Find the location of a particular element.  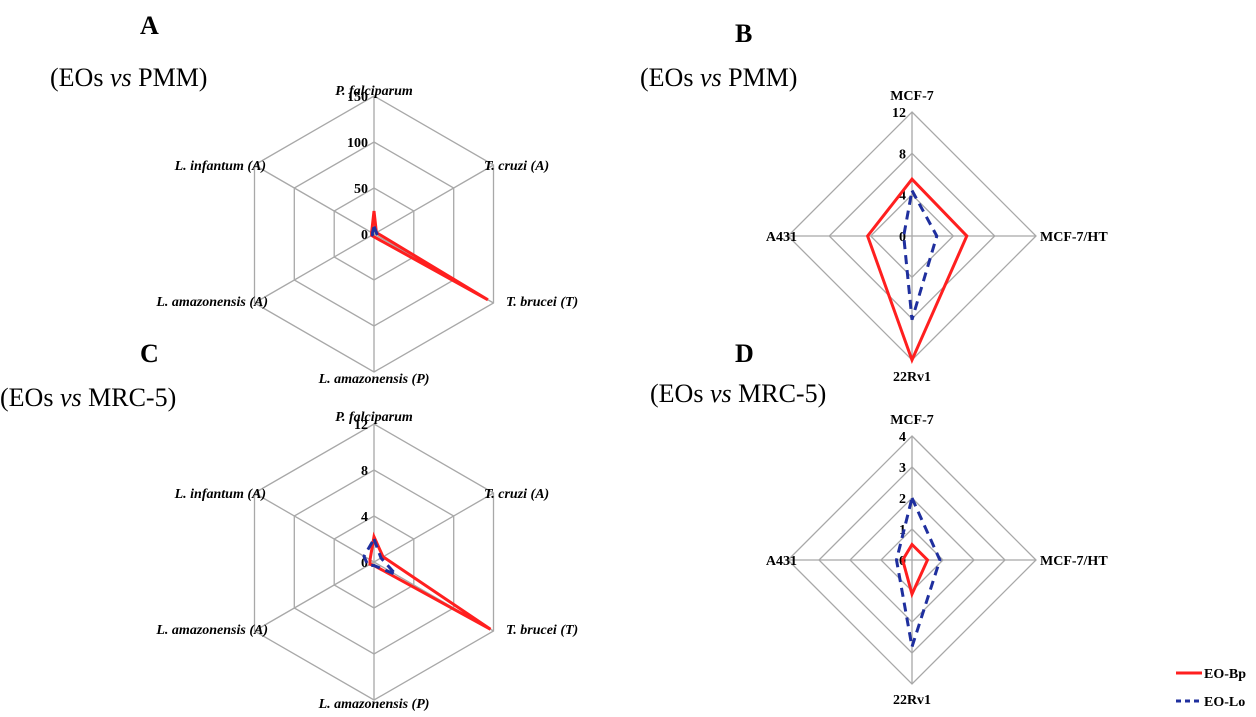

tick-label: 3 is located at coordinates (902, 468).